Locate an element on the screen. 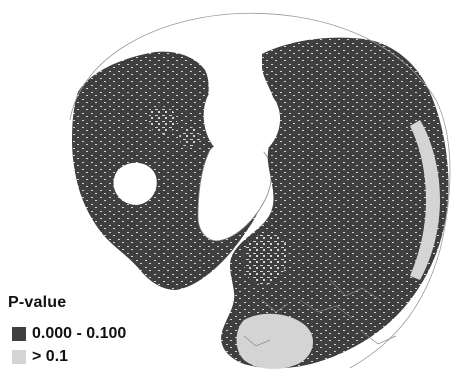 This screenshot has width=452, height=377. legend-item-significant: 0.000 - 0.100 is located at coordinates (69, 334).